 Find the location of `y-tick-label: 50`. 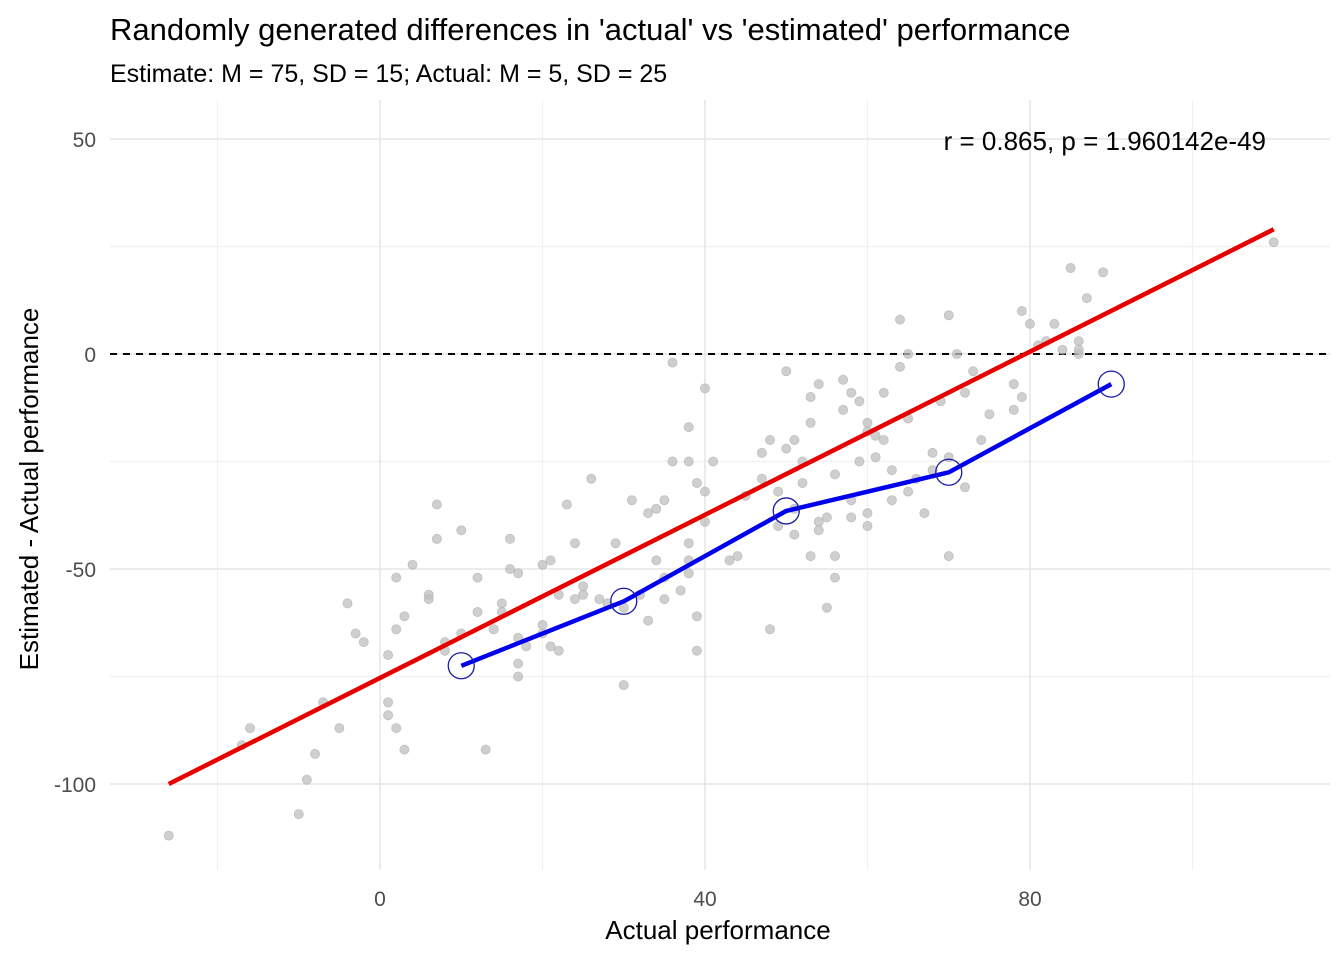

y-tick-label: 50 is located at coordinates (84, 140).